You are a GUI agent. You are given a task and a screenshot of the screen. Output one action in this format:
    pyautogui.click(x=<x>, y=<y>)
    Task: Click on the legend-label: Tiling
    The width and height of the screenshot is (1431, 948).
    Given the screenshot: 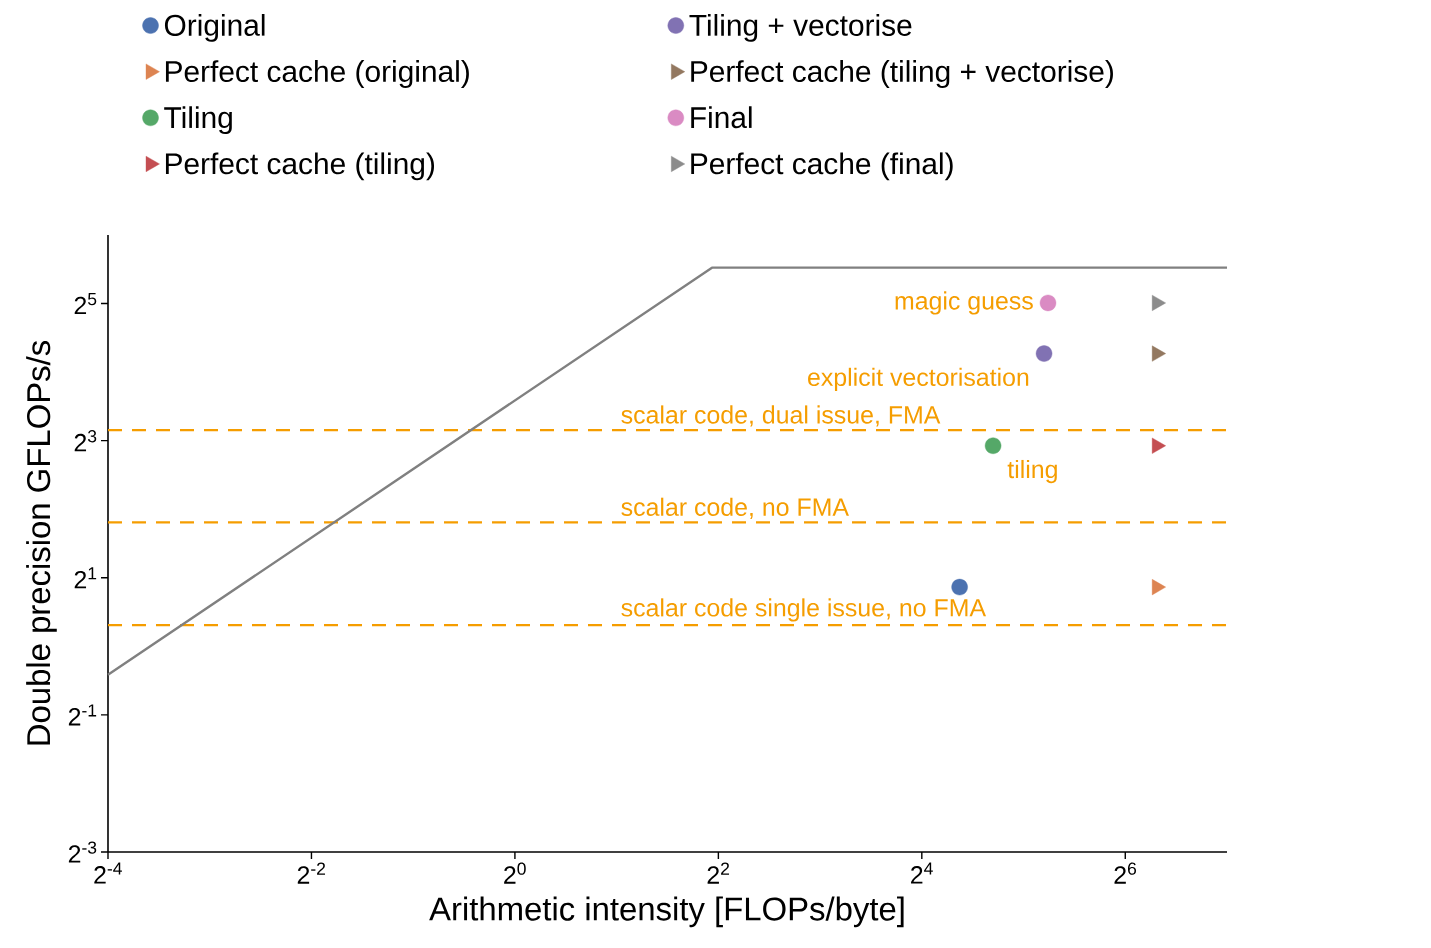 What is the action you would take?
    pyautogui.click(x=198, y=120)
    